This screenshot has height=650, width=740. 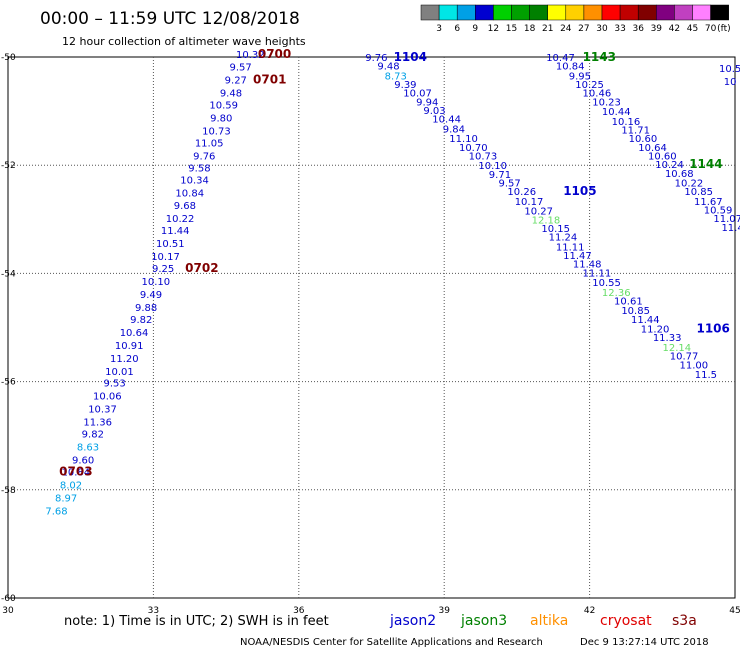 I want to click on wave-height-point: 10.26, so click(x=521, y=192).